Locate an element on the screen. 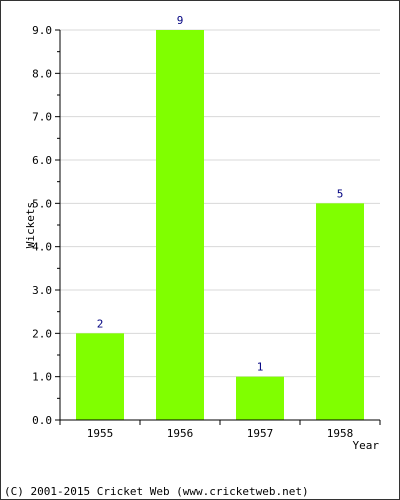 The width and height of the screenshot is (400, 500). x-tick-label: 1955 is located at coordinates (100, 433).